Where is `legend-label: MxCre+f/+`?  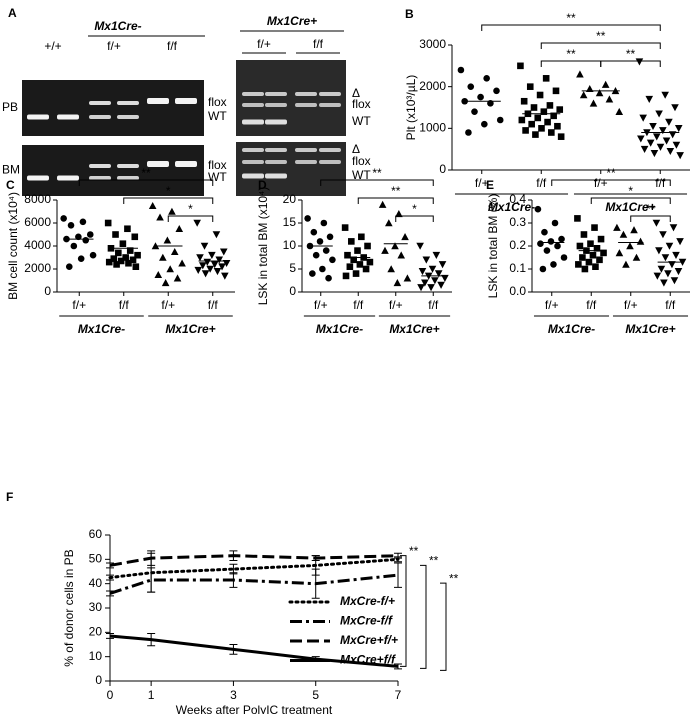 legend-label: MxCre+f/+ is located at coordinates (369, 640).